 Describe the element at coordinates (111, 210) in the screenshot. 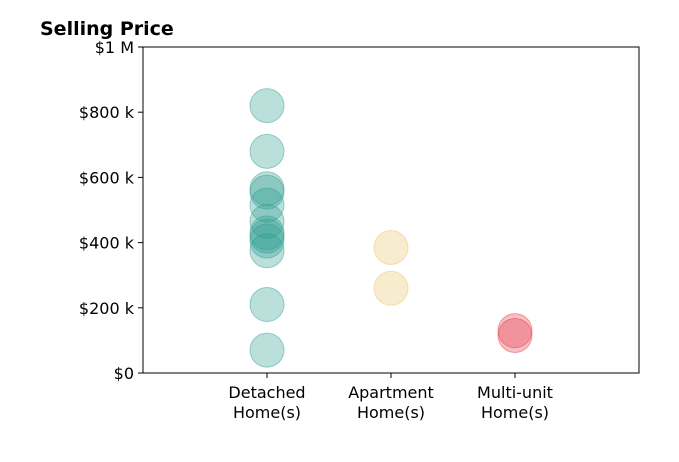

I see `y-axis: $0 $200 k $400 k $600 k $800 k $1 M` at that location.